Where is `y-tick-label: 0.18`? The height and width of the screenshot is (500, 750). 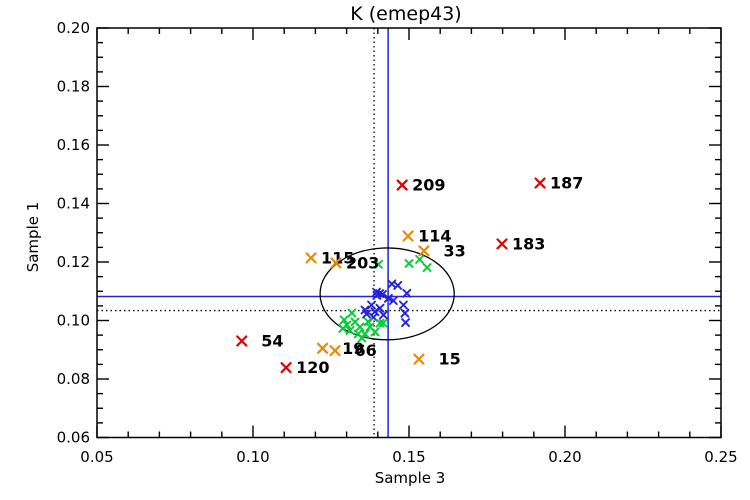
y-tick-label: 0.18 is located at coordinates (73, 87).